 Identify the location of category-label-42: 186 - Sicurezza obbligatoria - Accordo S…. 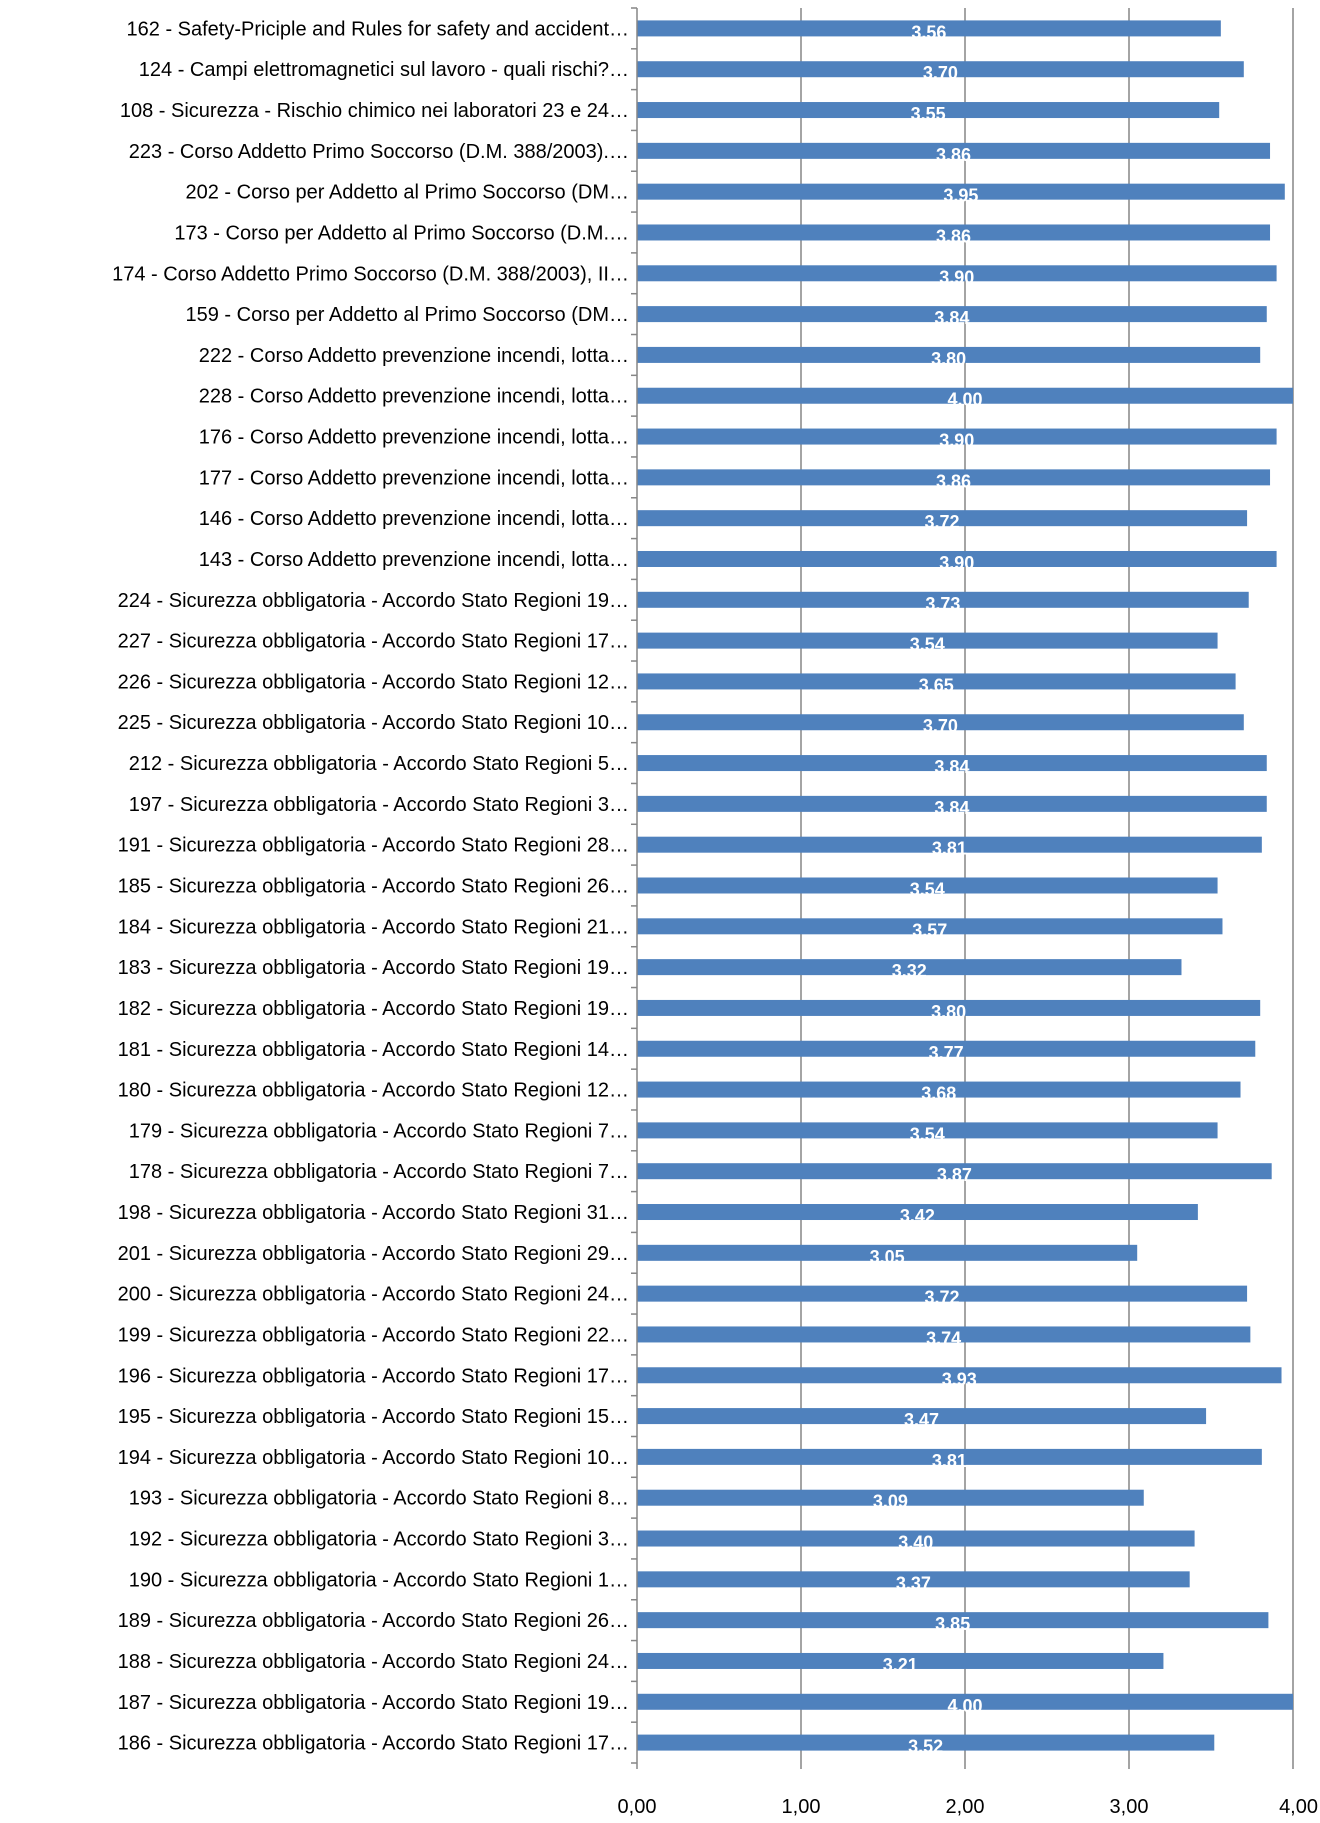
(373, 1744).